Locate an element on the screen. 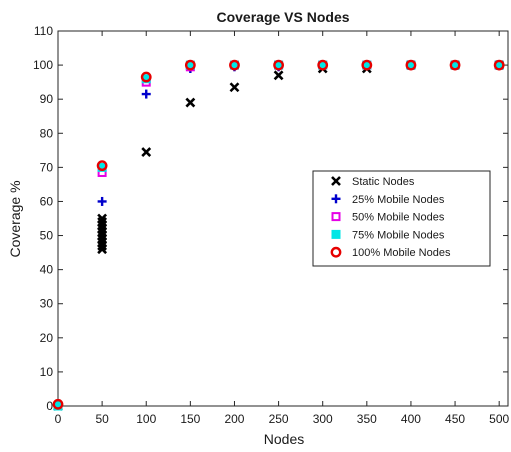 The image size is (511, 452). legend-item: 100% Mobile Nodes is located at coordinates (390, 252).